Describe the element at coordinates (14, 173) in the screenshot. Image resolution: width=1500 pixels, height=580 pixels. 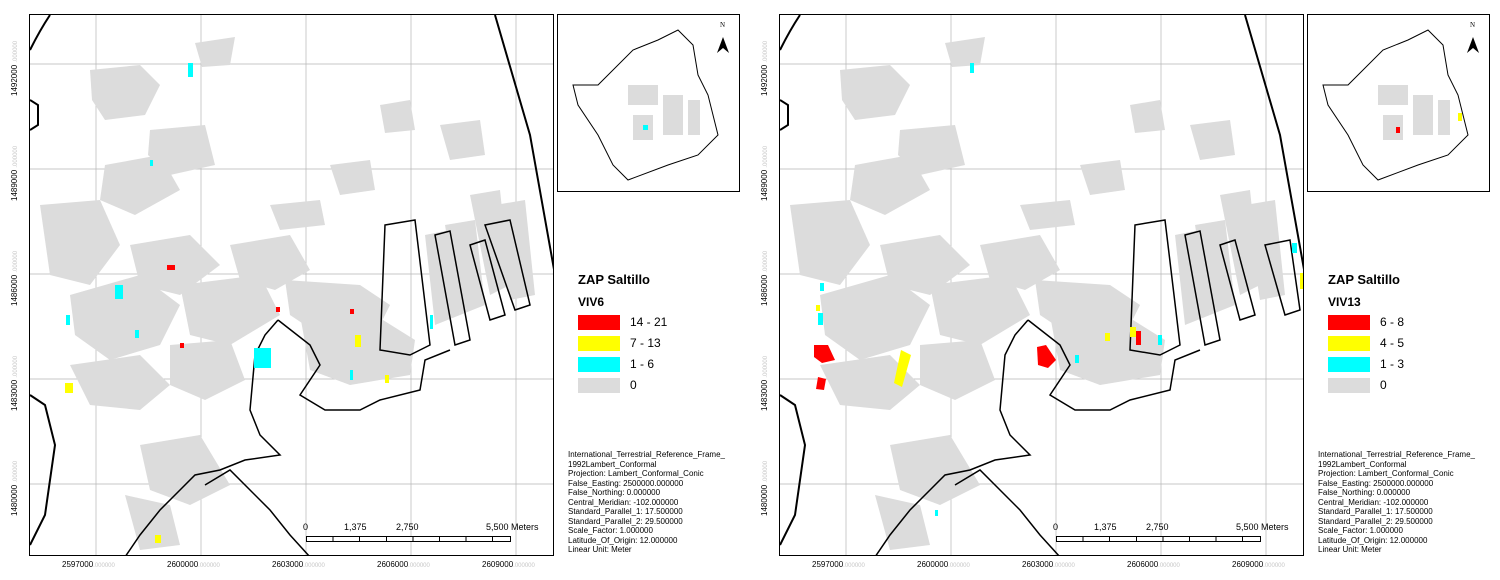
I see `y-tick-label: 1489000 .000000` at that location.